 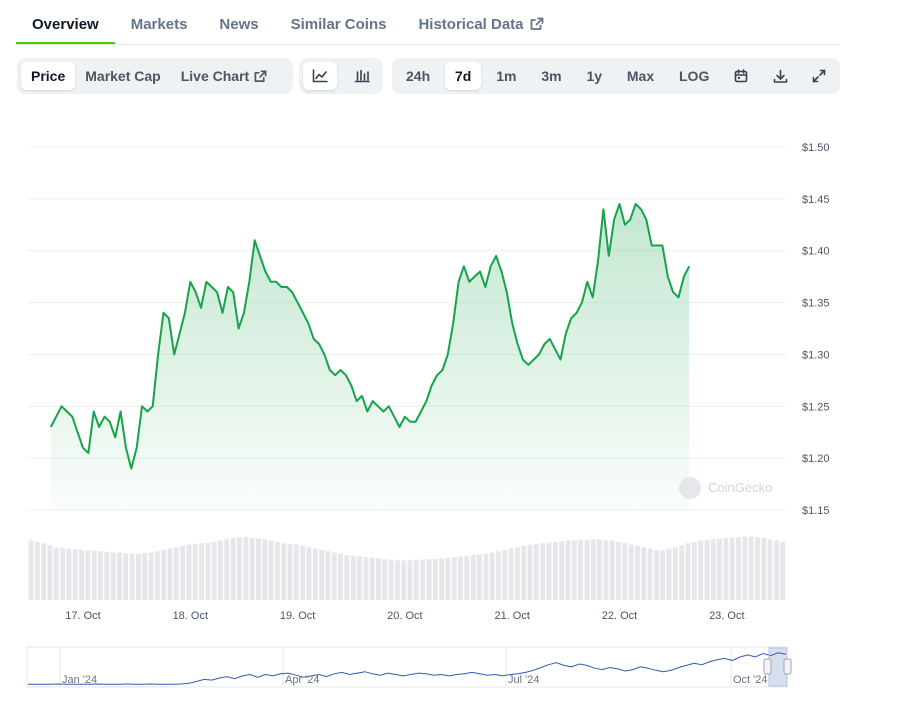 I want to click on market-cap-button: Market Cap, so click(x=122, y=76).